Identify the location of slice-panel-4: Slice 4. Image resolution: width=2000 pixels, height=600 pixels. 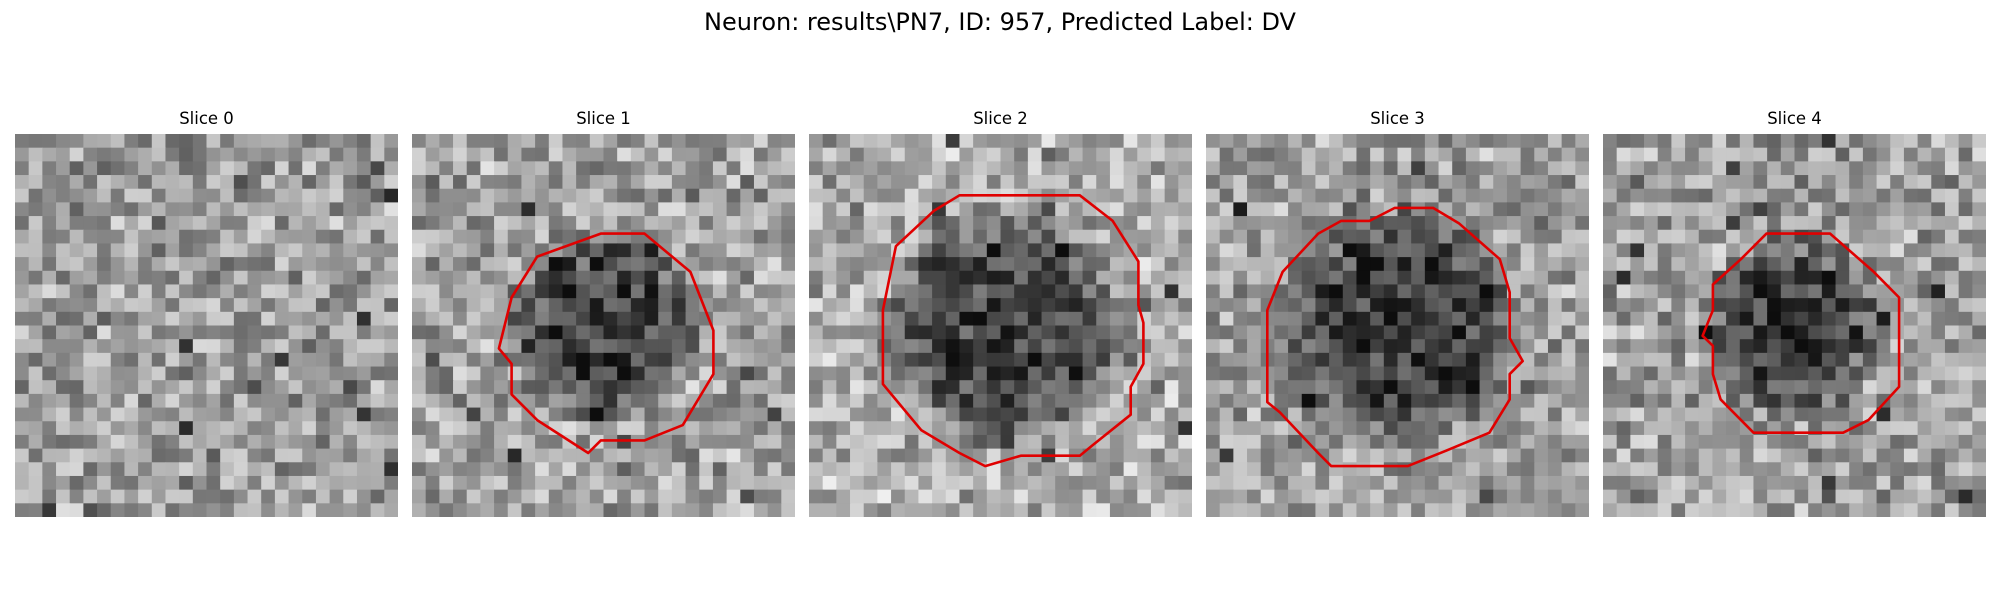
(1794, 314).